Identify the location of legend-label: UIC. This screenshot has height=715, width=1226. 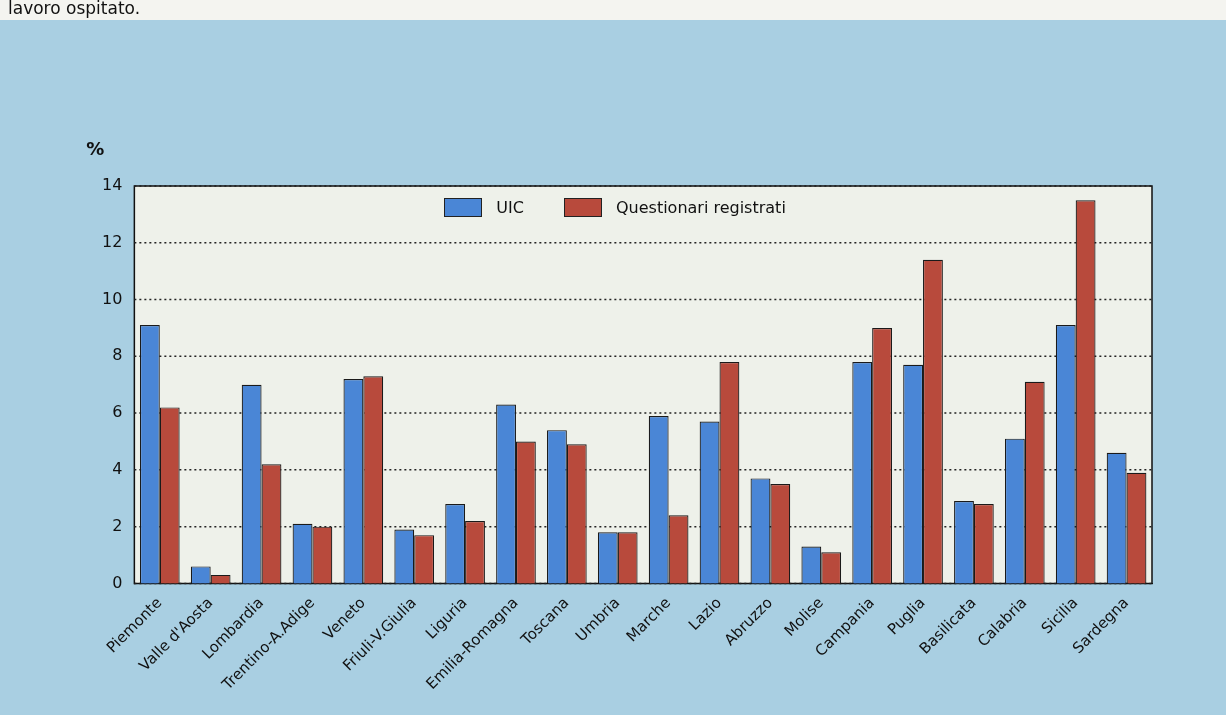
(510, 207).